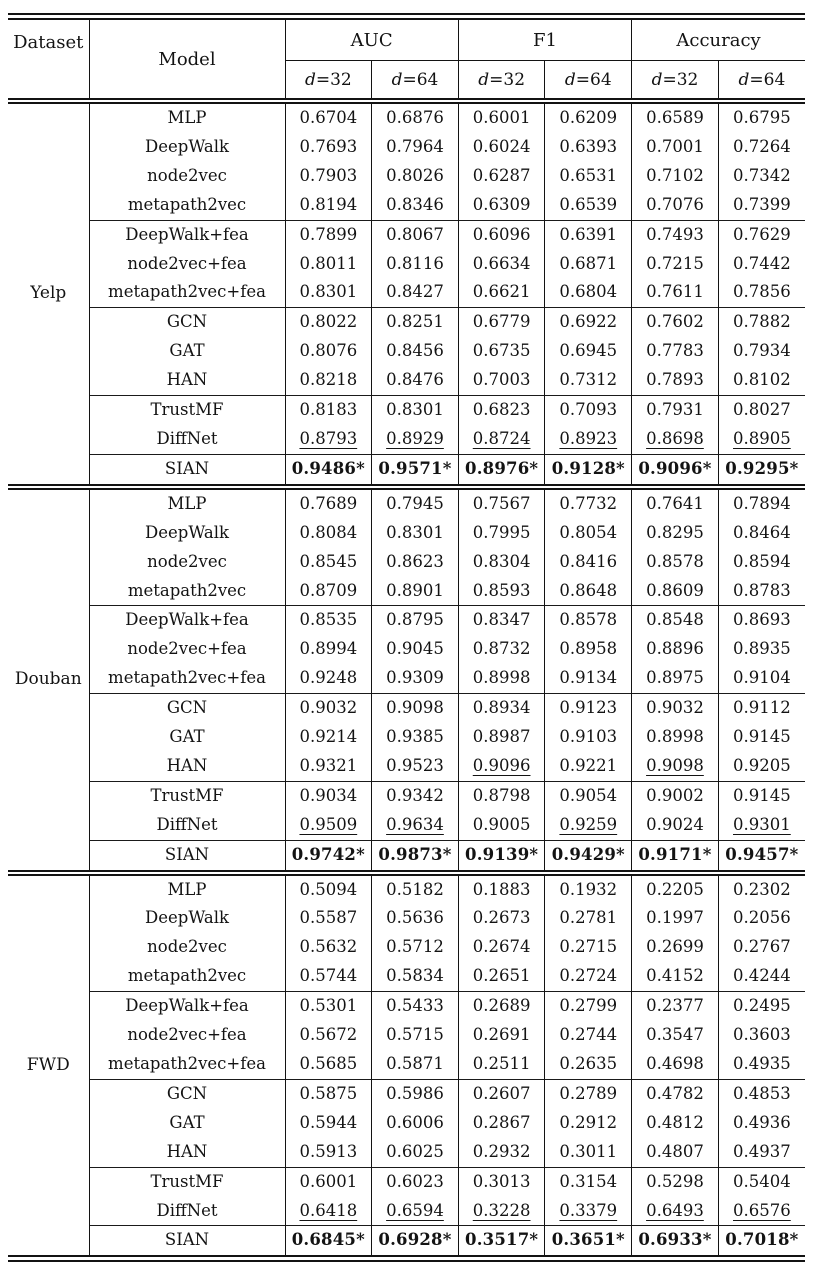 This screenshot has height=1280, width=813. I want to click on metric-value-cell: 0.8346, so click(415, 205).